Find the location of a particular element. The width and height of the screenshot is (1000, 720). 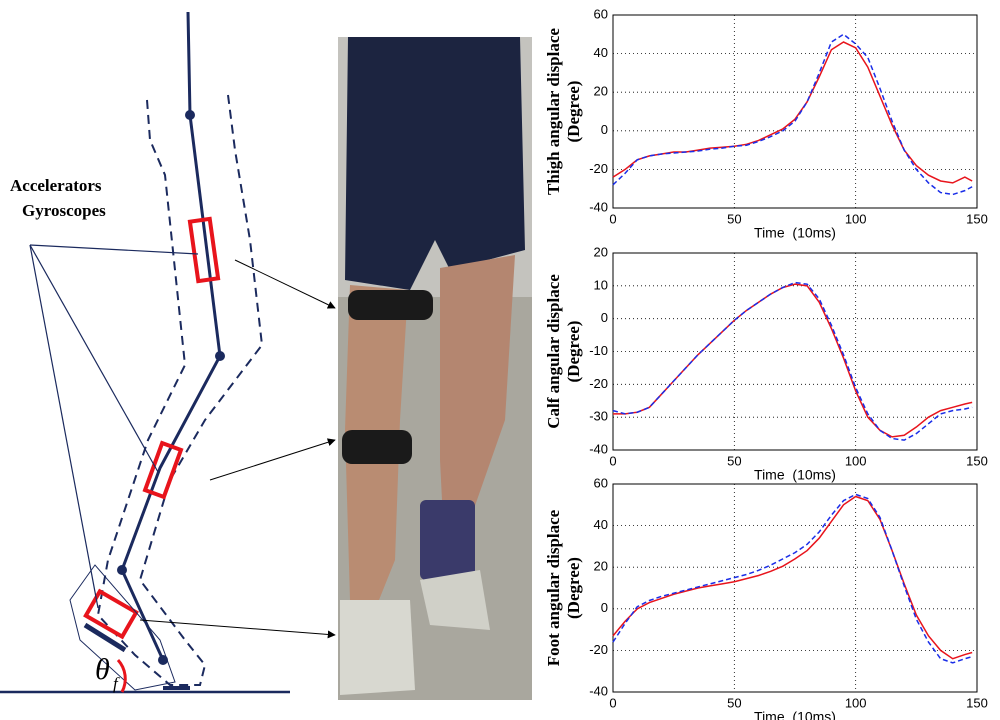

y-axis-label: Foot angular displace is located at coordinates (553, 587).